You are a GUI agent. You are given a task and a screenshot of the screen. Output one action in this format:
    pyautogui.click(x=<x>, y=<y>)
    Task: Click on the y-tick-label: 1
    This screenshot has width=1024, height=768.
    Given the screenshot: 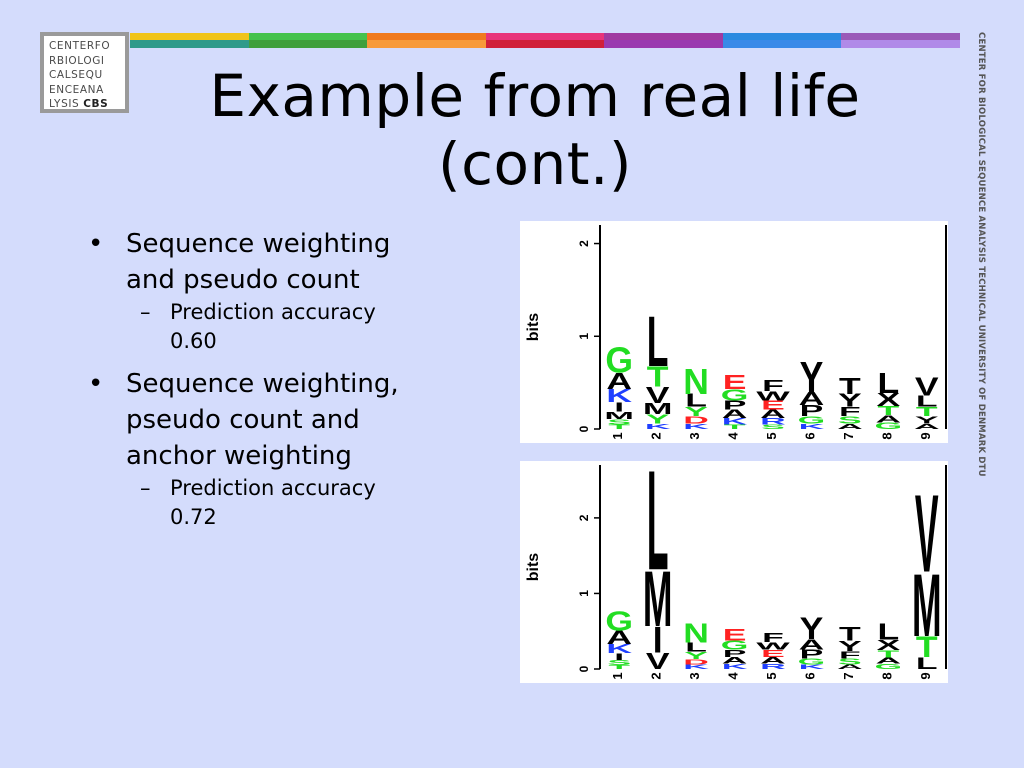 What is the action you would take?
    pyautogui.click(x=584, y=336)
    